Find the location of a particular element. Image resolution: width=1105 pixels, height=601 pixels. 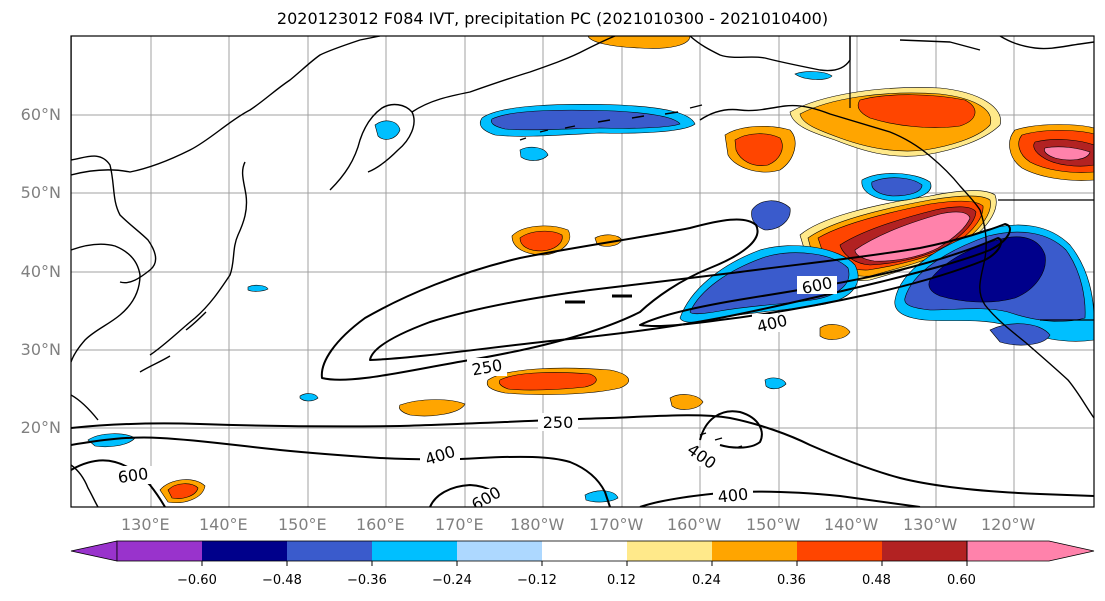

colorbar-tick-0.60: 0.60 is located at coordinates (961, 580).